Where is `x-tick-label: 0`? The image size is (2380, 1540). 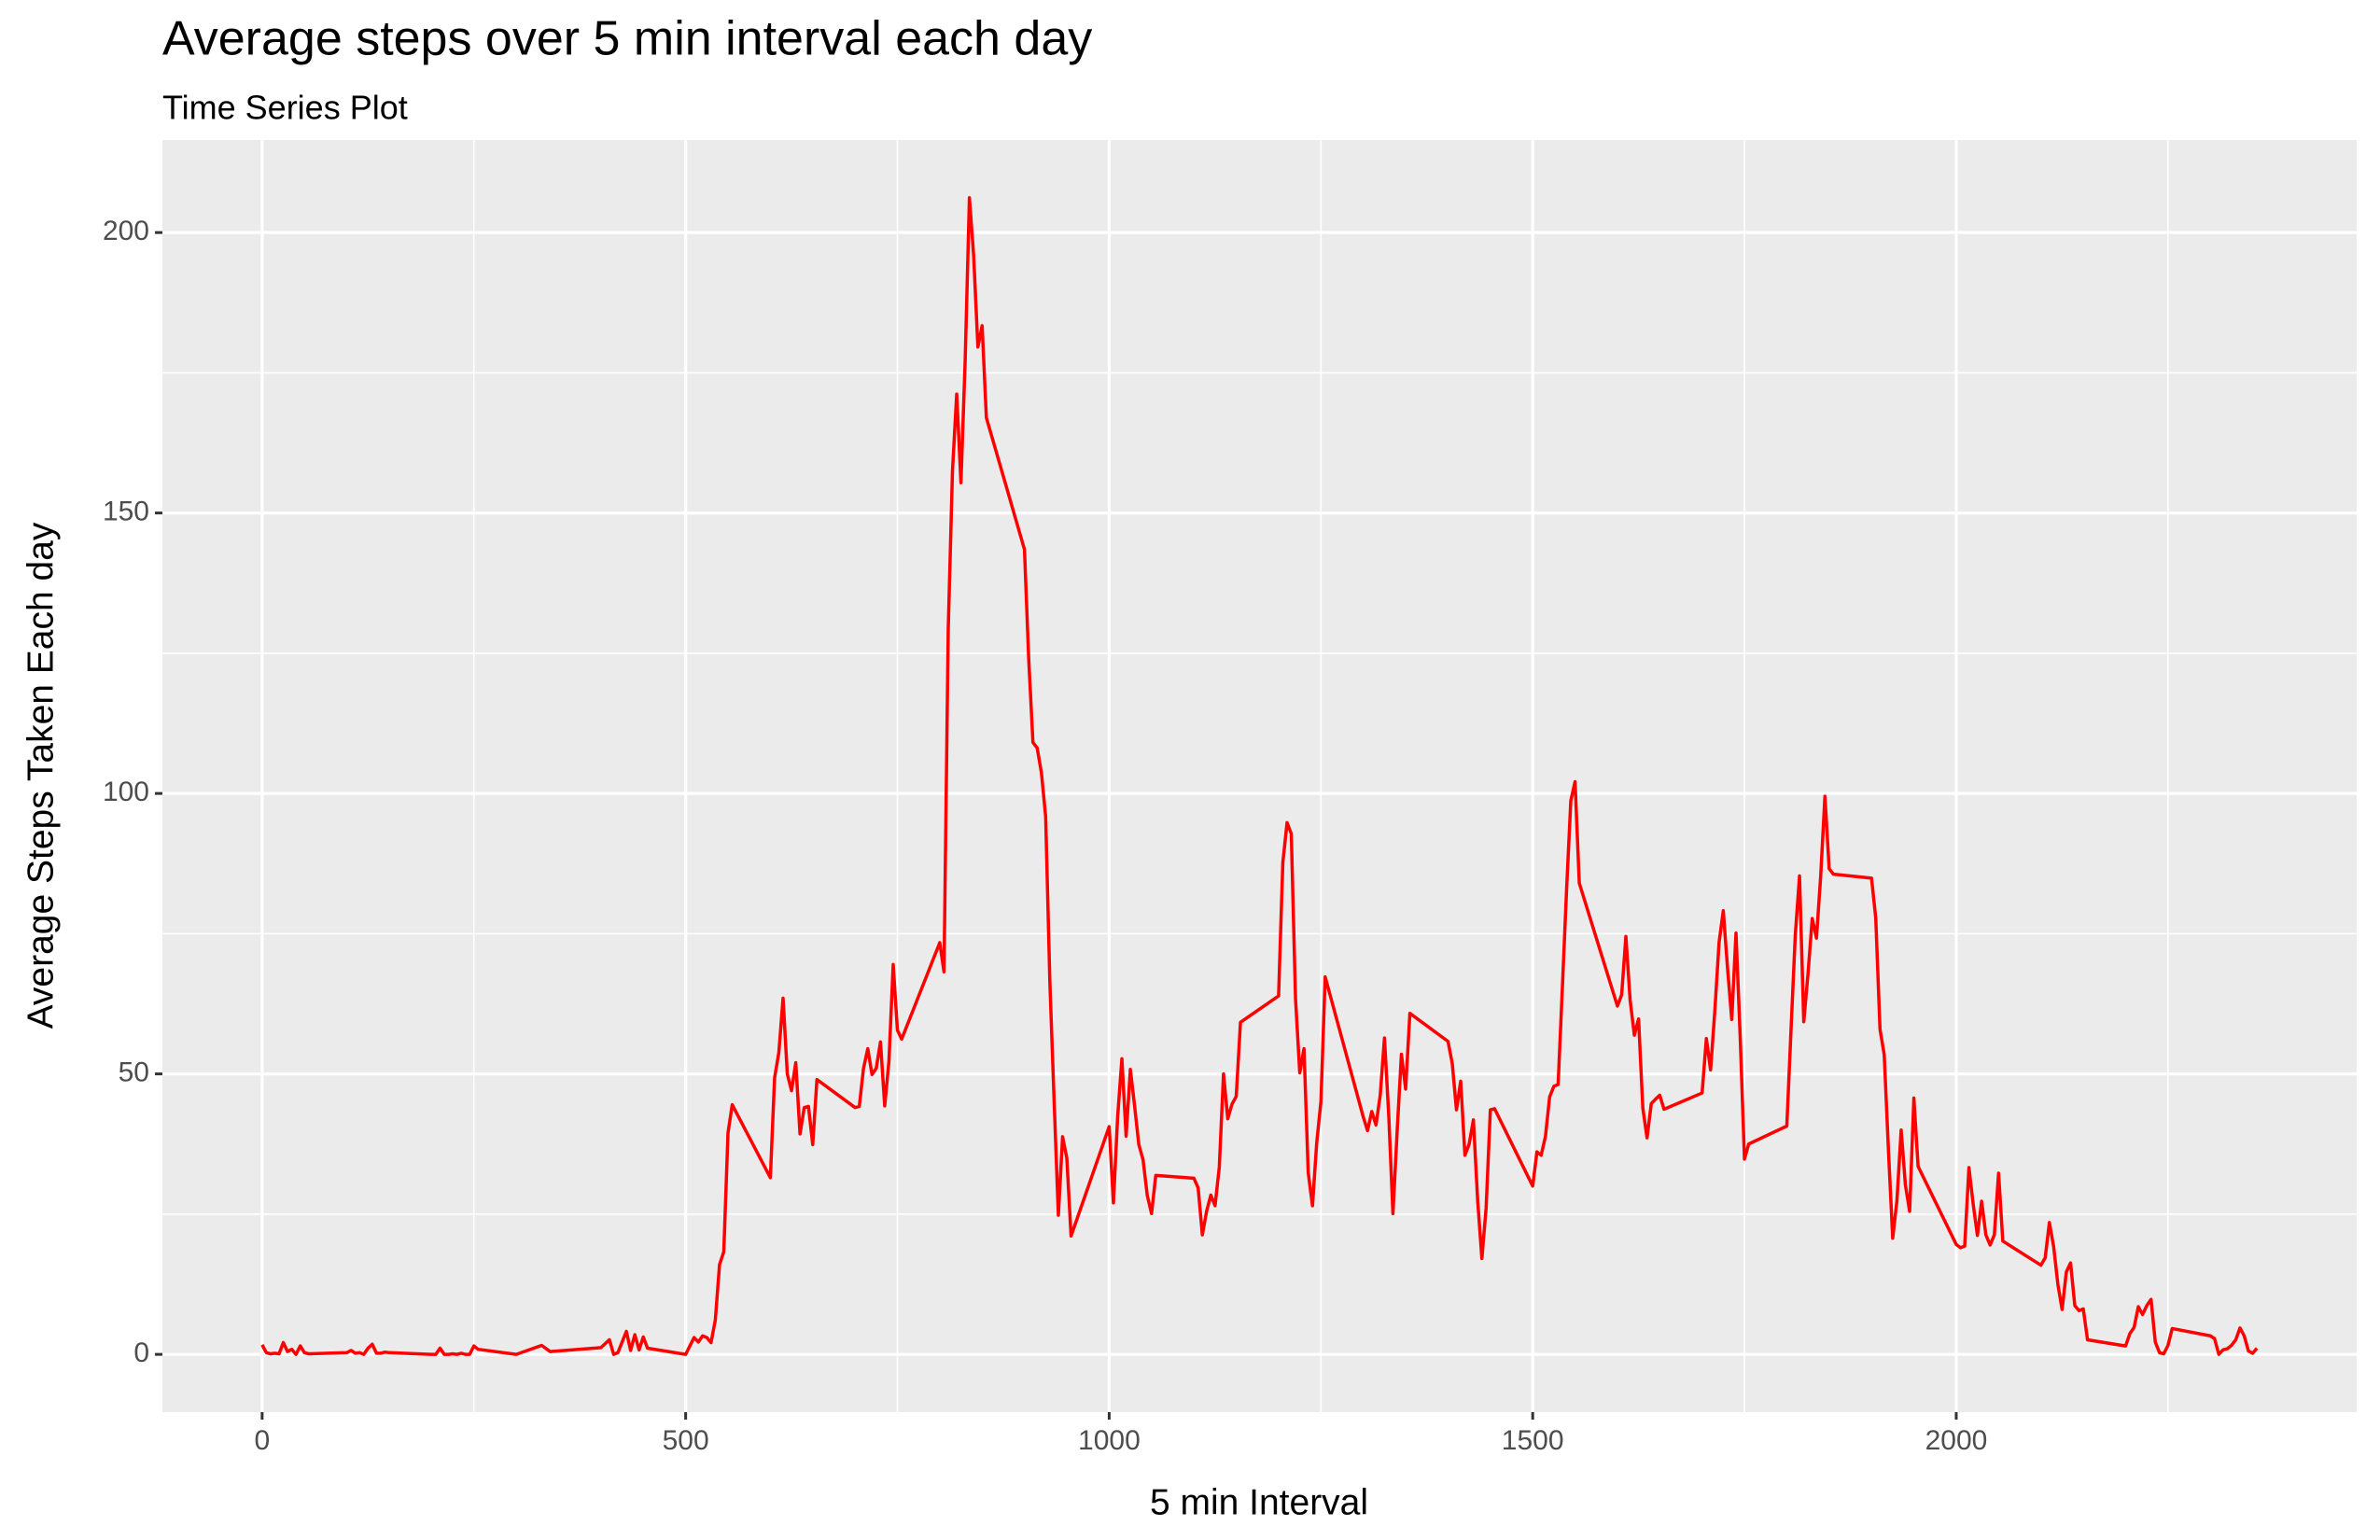 x-tick-label: 0 is located at coordinates (263, 1440).